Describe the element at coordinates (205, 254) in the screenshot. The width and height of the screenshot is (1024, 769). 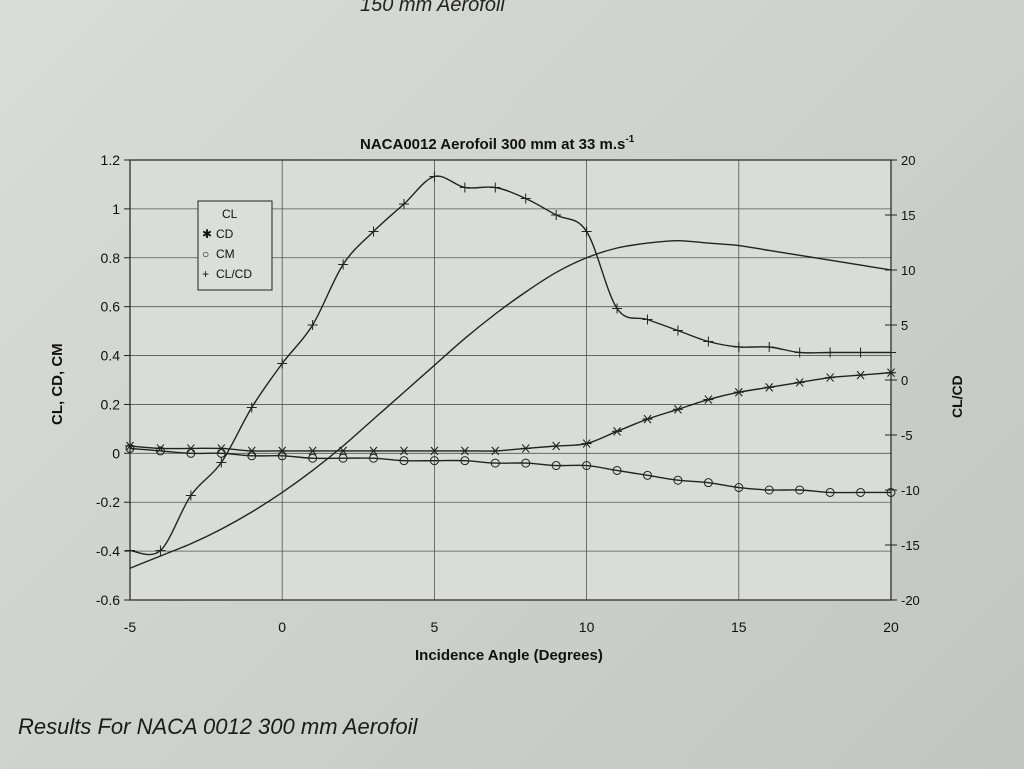
I see `legend-marker: ○` at that location.